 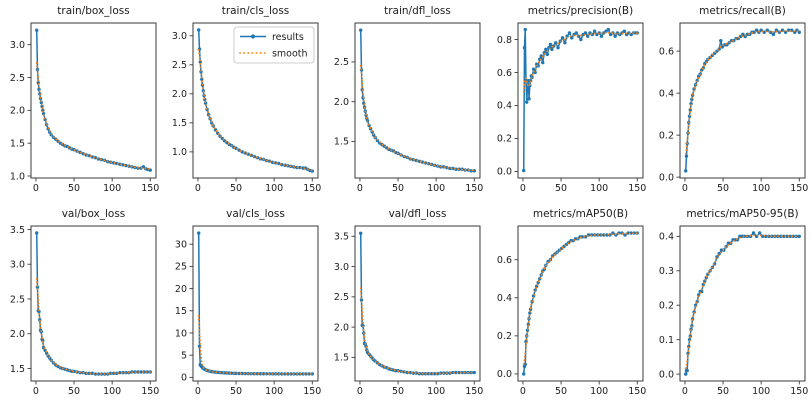 What do you see at coordinates (255, 214) in the screenshot?
I see `subplot-title: val/cls_loss` at bounding box center [255, 214].